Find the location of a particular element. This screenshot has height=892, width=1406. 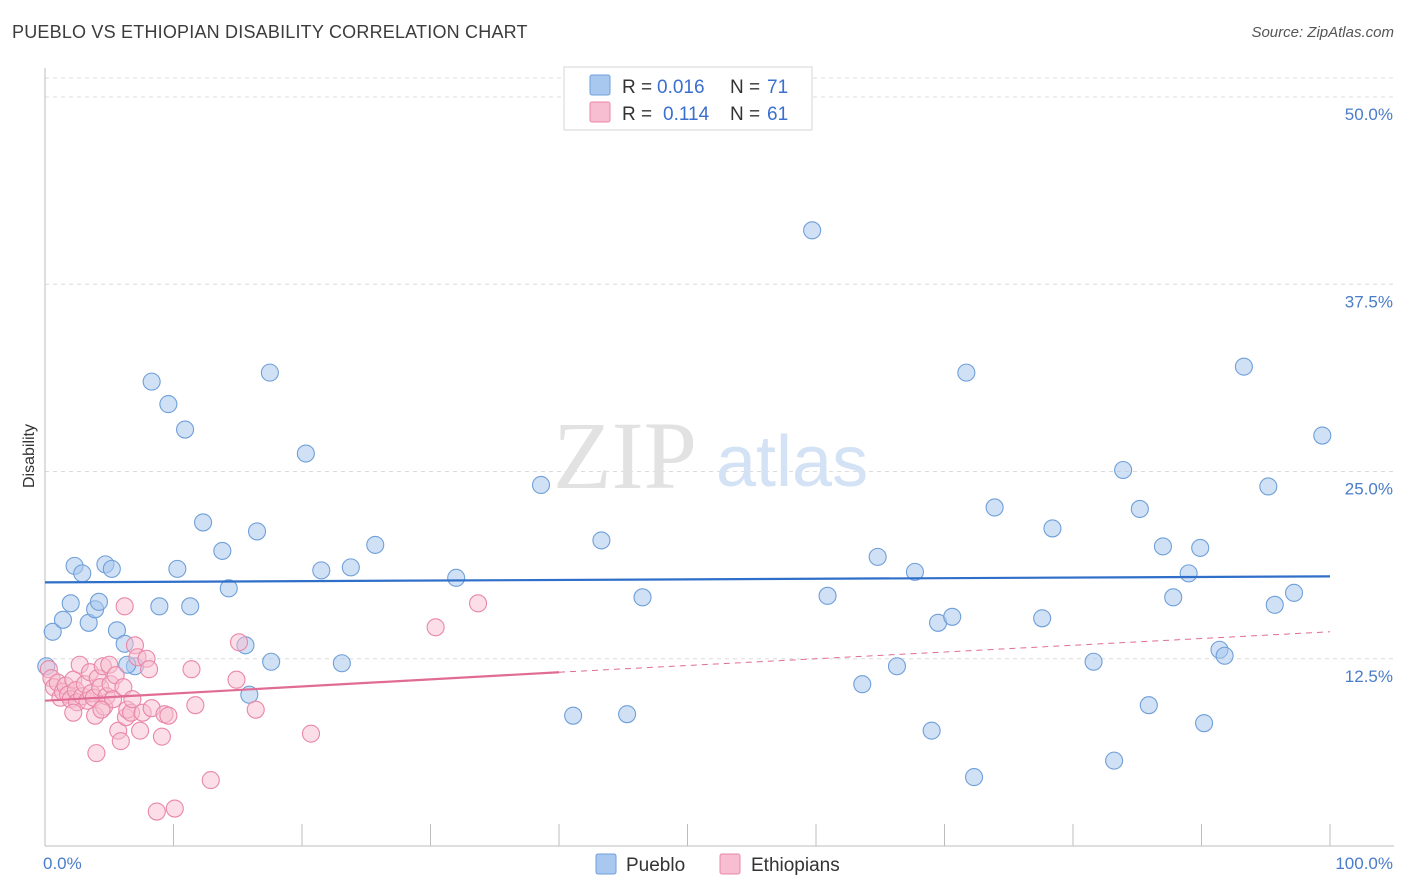

y-tick-label-0: 12.5% is located at coordinates (1369, 676).